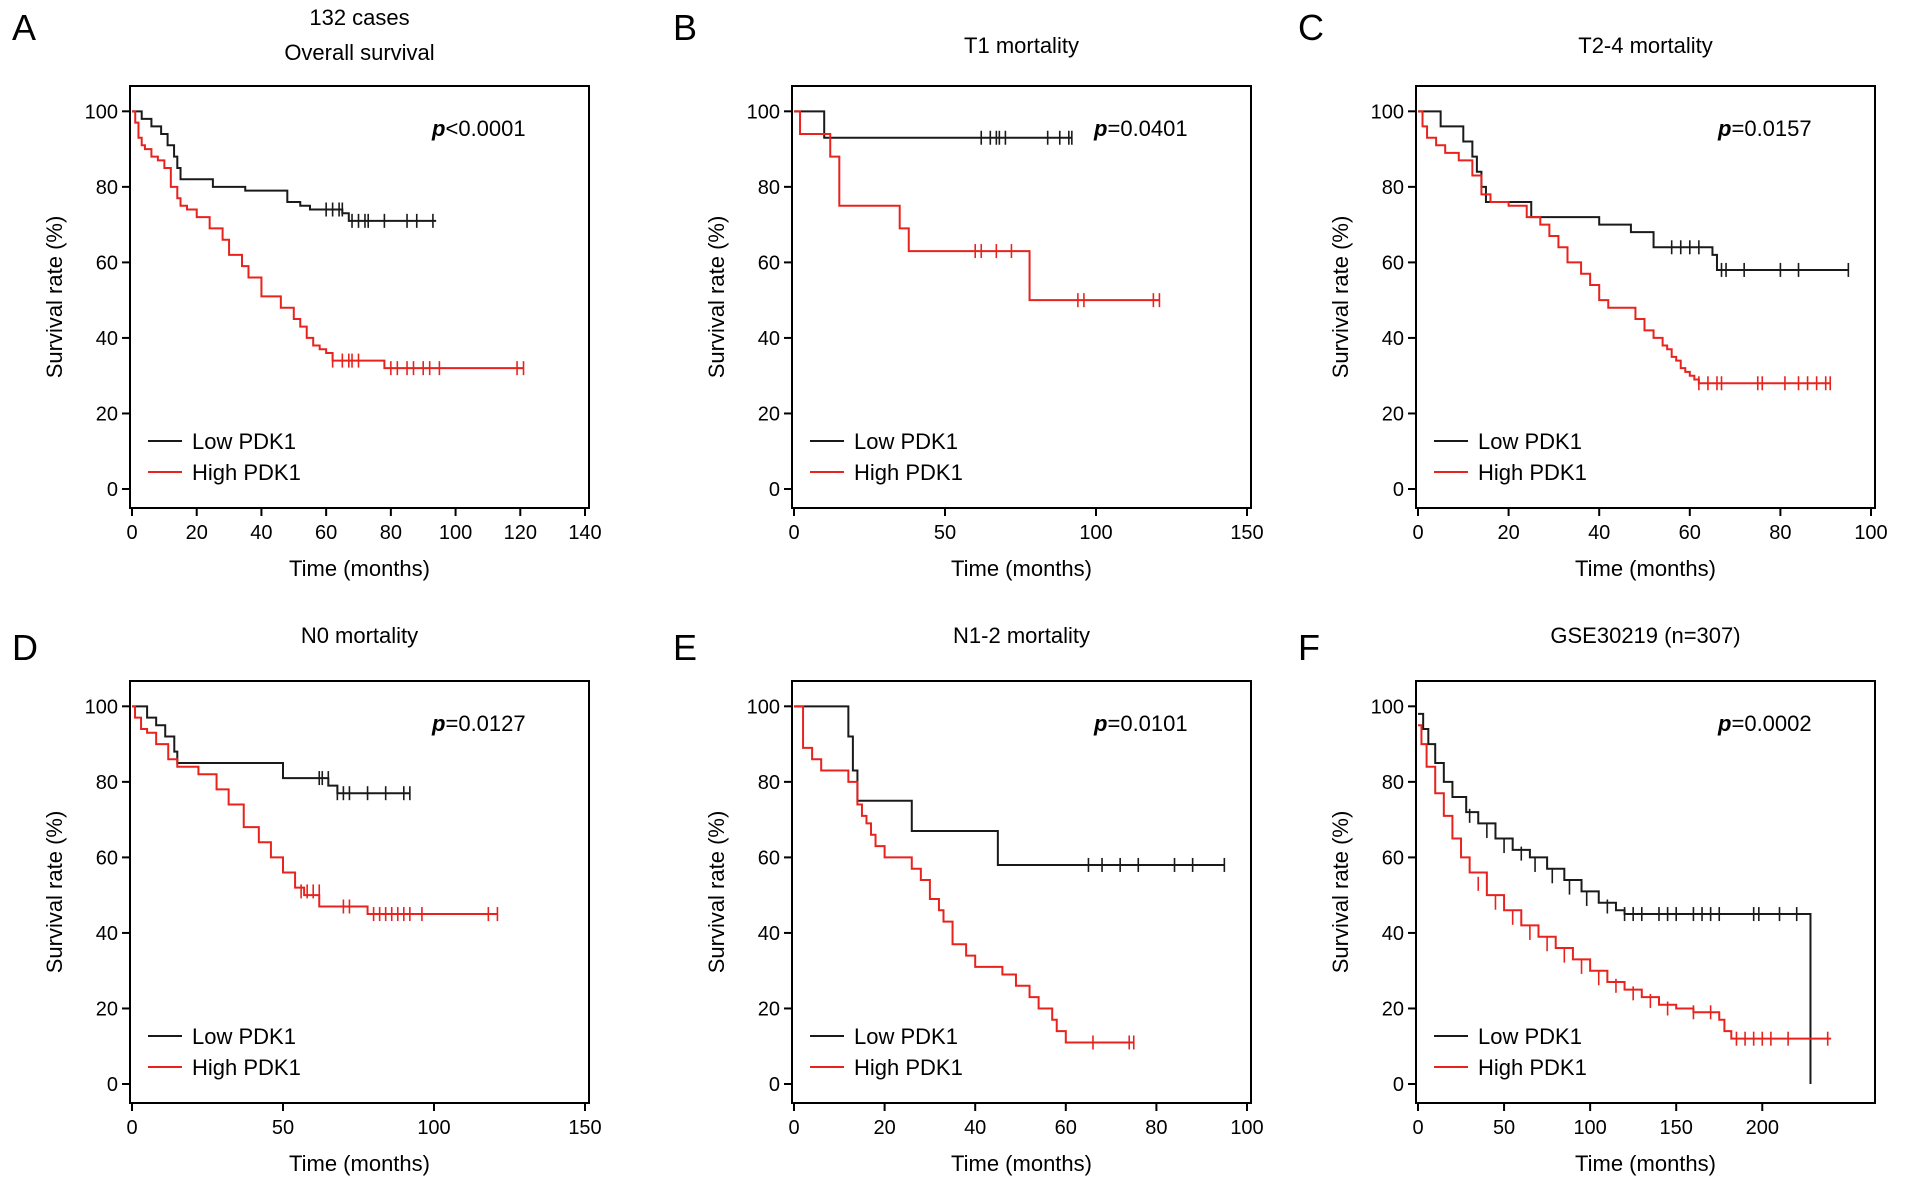 This screenshot has width=1913, height=1195. What do you see at coordinates (359, 17) in the screenshot?
I see `chart-title: 132 cases` at bounding box center [359, 17].